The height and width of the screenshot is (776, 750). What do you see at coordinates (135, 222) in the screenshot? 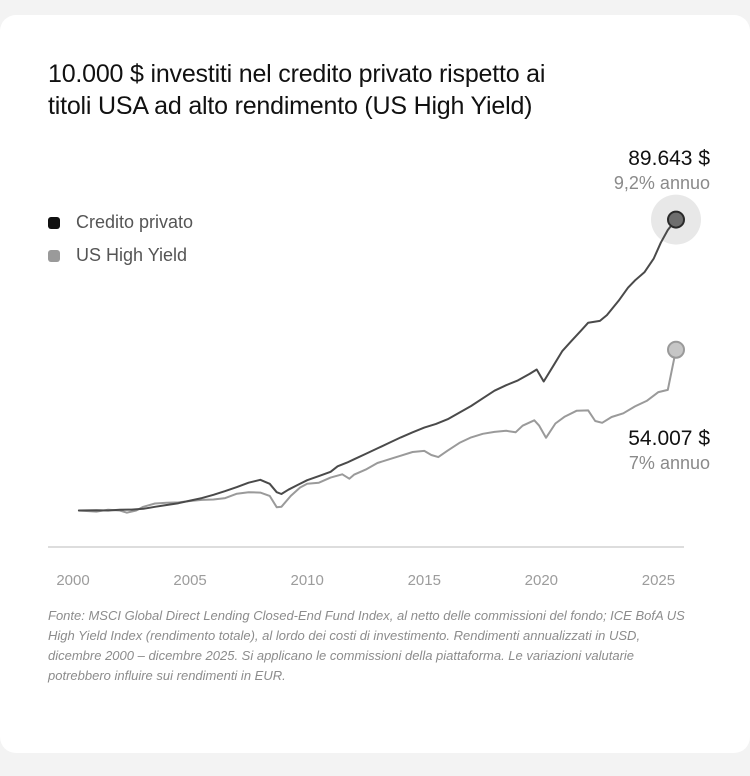
I see `legend-label-credito-privato: Credito privato` at bounding box center [135, 222].